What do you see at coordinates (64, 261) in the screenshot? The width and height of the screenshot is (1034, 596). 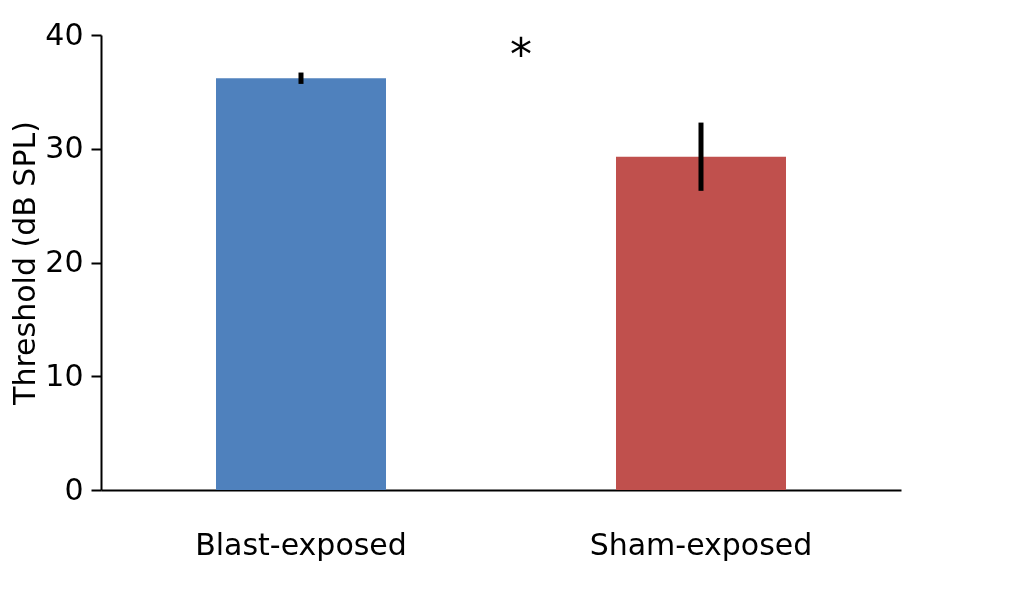 I see `y-tick-label: 20` at bounding box center [64, 261].